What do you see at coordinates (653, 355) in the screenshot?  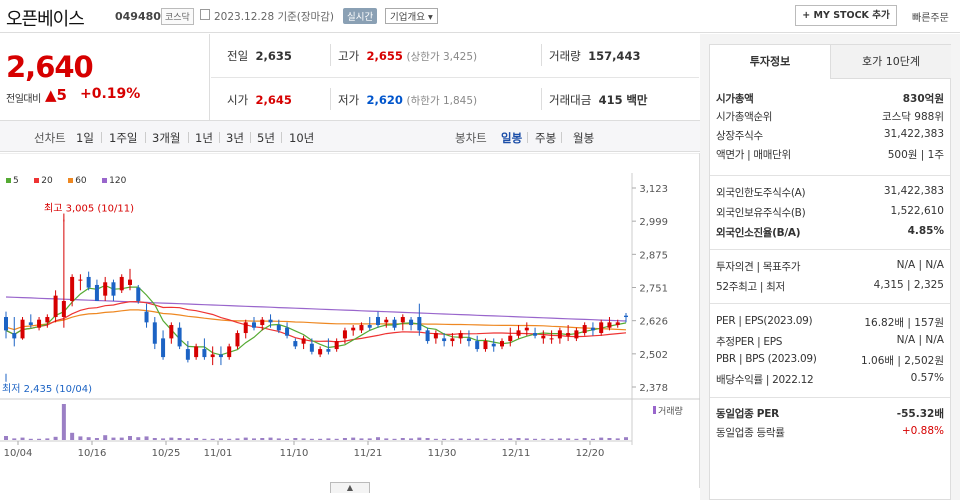 I see `y-tick-label: 2,502` at bounding box center [653, 355].